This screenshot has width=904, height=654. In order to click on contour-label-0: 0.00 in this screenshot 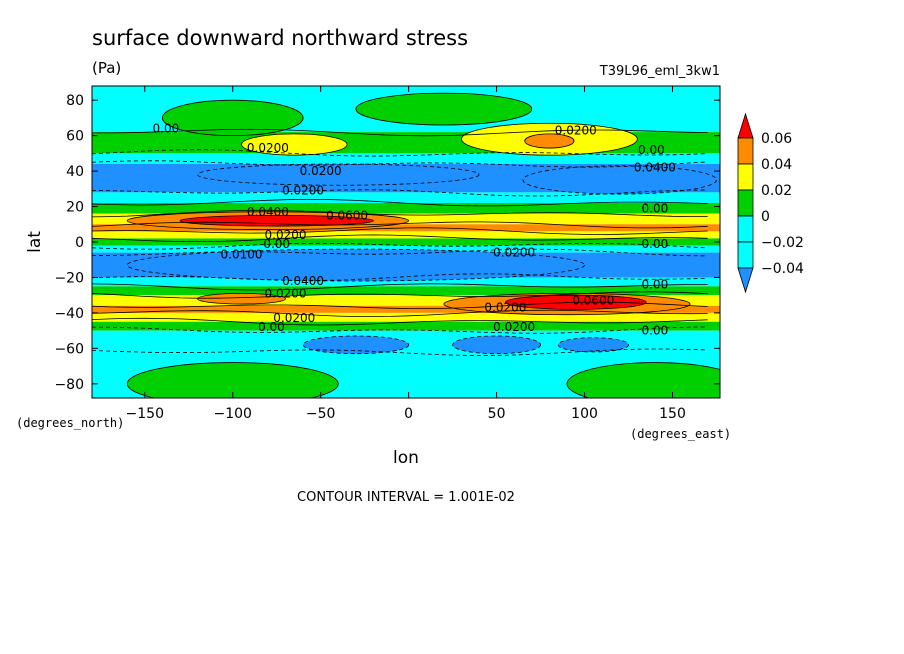, I will do `click(166, 129)`.